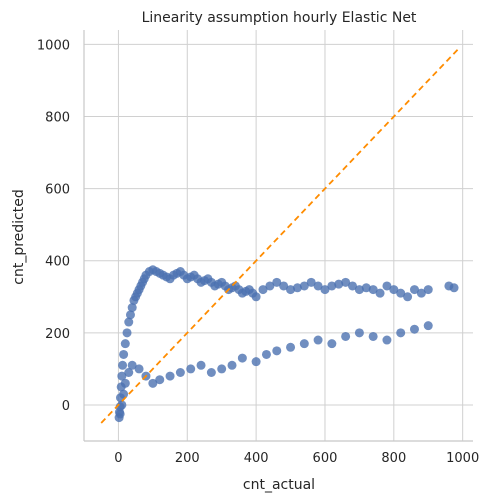  Describe the element at coordinates (187, 458) in the screenshot. I see `x-tick-label: 200` at that location.